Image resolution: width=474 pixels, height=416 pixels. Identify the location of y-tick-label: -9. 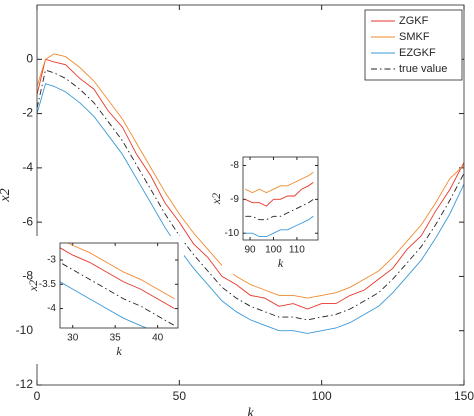
(234, 199).